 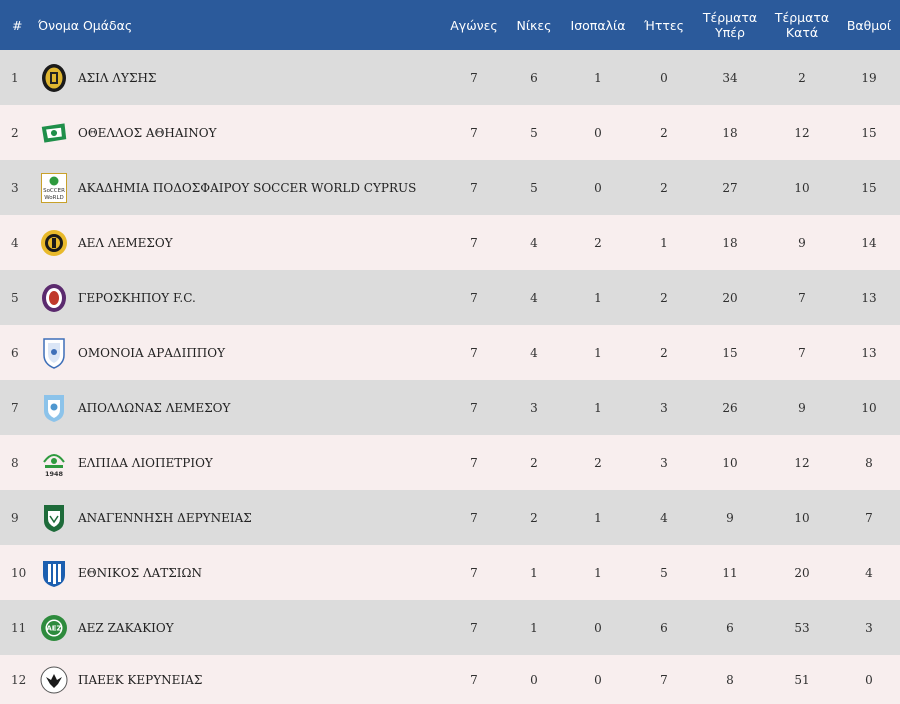 What do you see at coordinates (17, 25) in the screenshot?
I see `header-rank: #` at bounding box center [17, 25].